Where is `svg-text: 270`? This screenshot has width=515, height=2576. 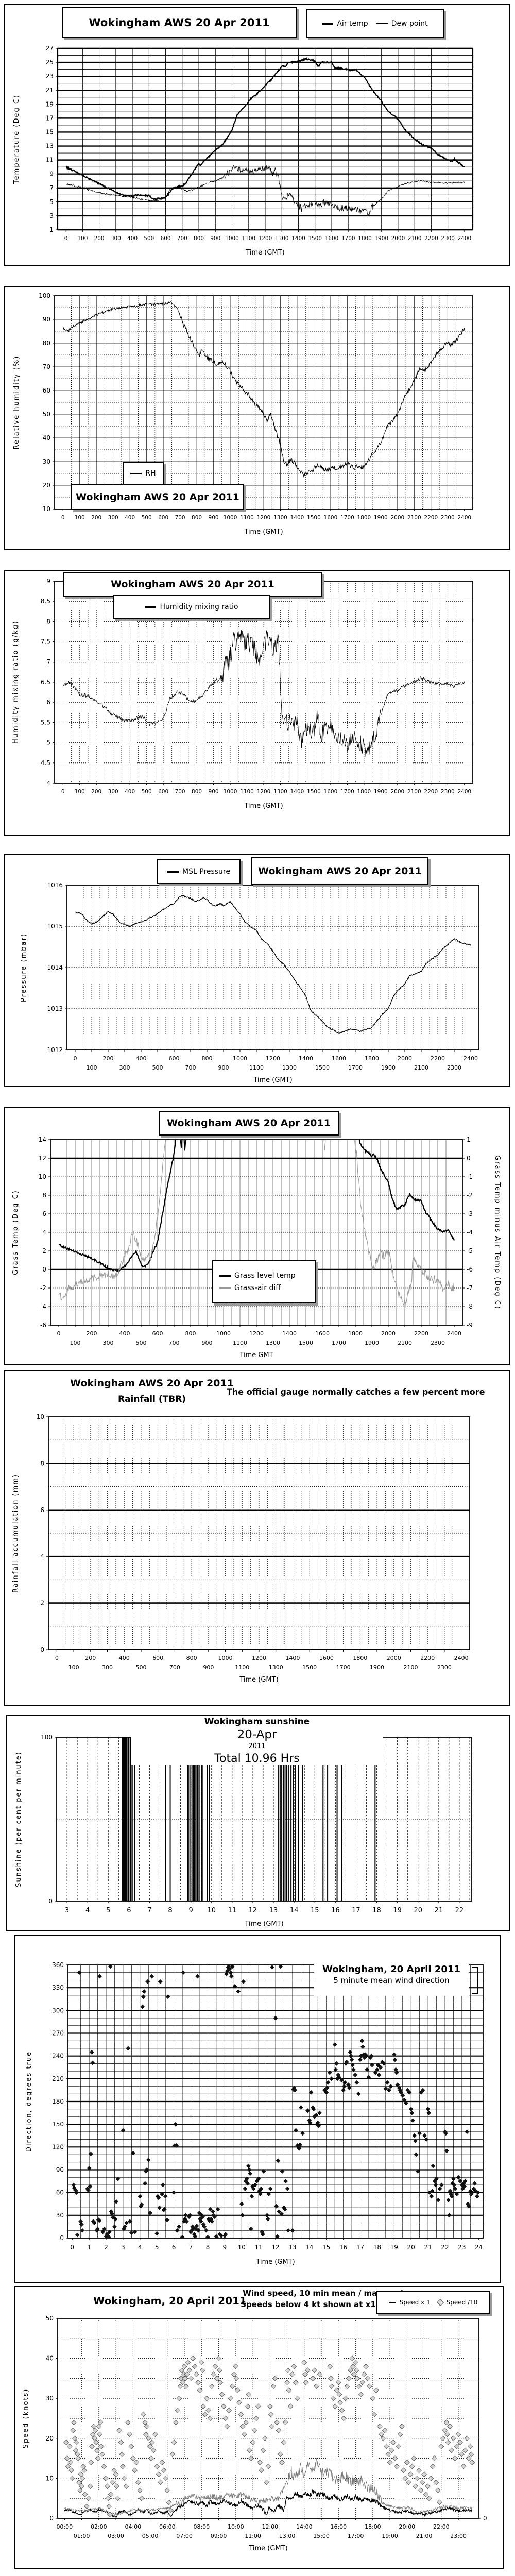
svg-text: 270 is located at coordinates (58, 2033).